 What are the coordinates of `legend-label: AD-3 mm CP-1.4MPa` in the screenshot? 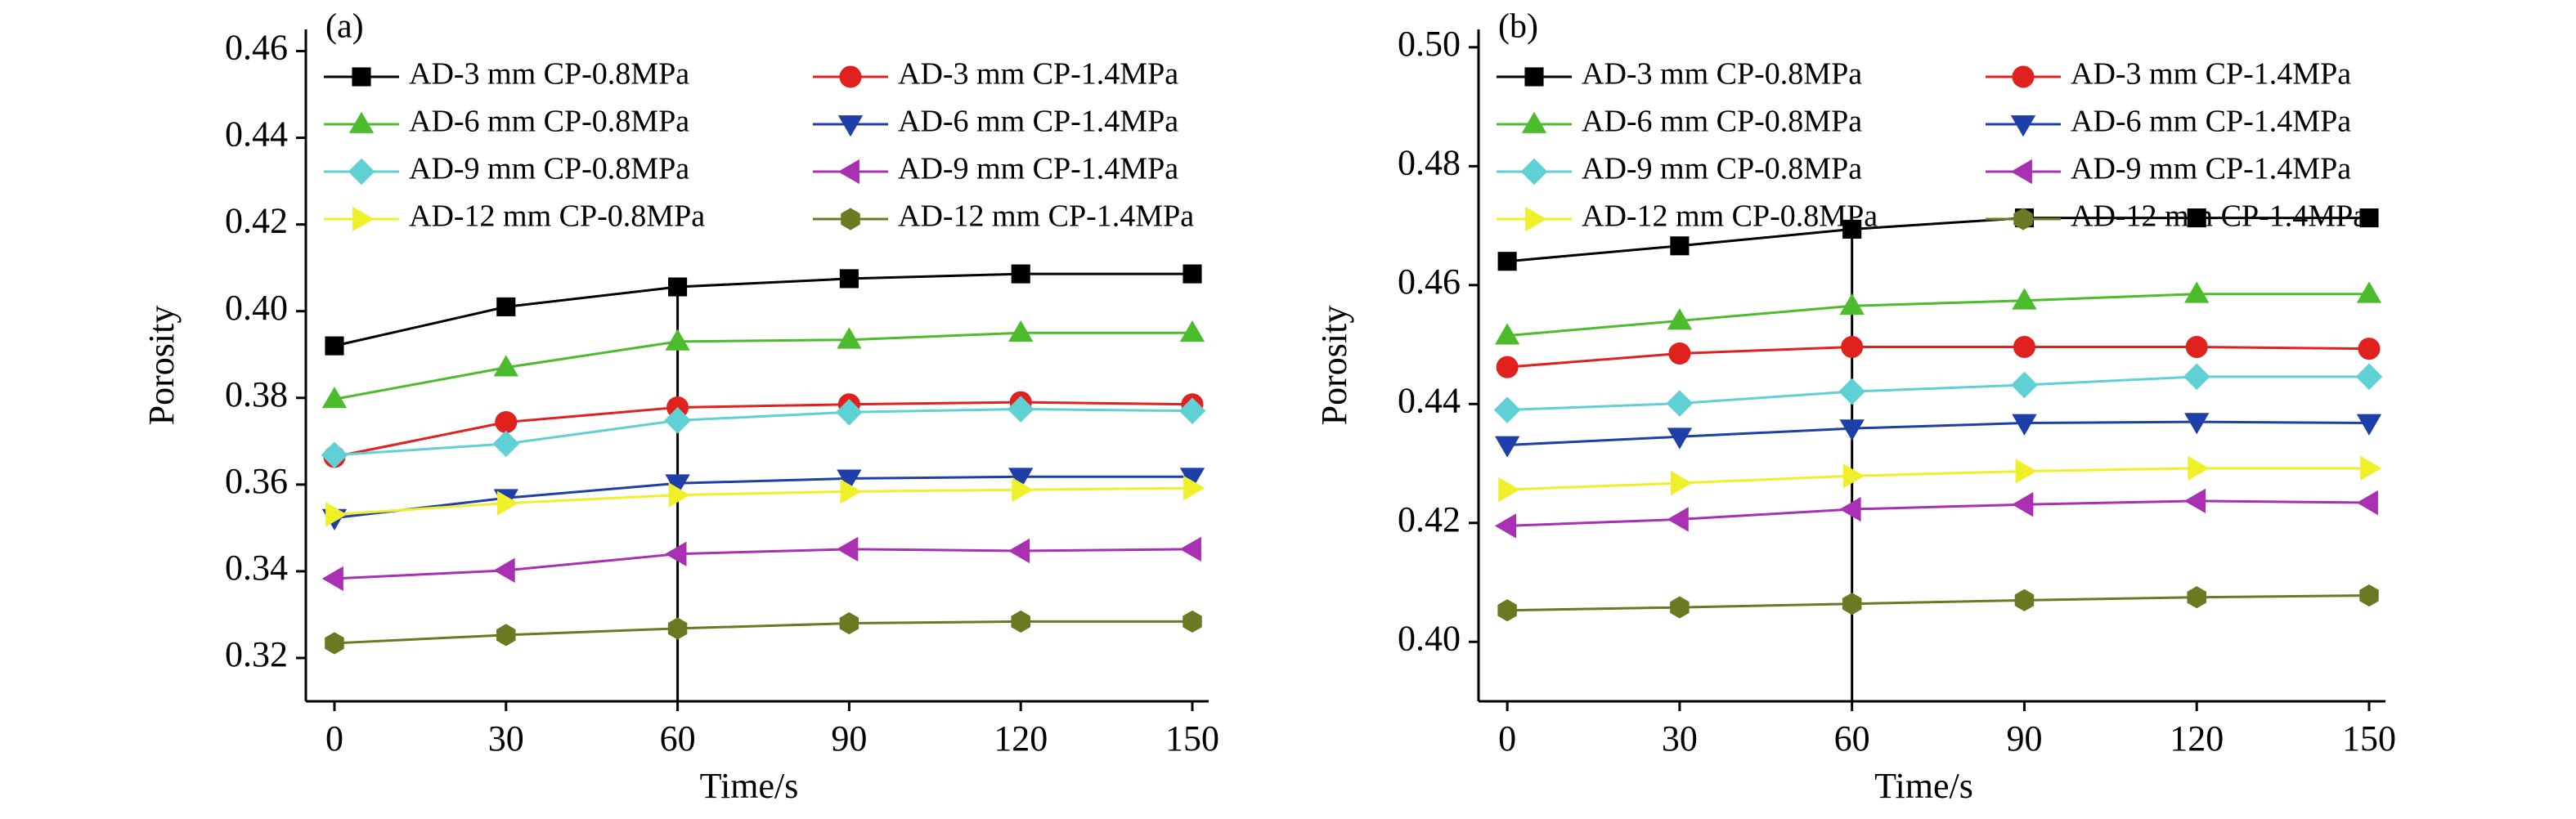 It's located at (2211, 74).